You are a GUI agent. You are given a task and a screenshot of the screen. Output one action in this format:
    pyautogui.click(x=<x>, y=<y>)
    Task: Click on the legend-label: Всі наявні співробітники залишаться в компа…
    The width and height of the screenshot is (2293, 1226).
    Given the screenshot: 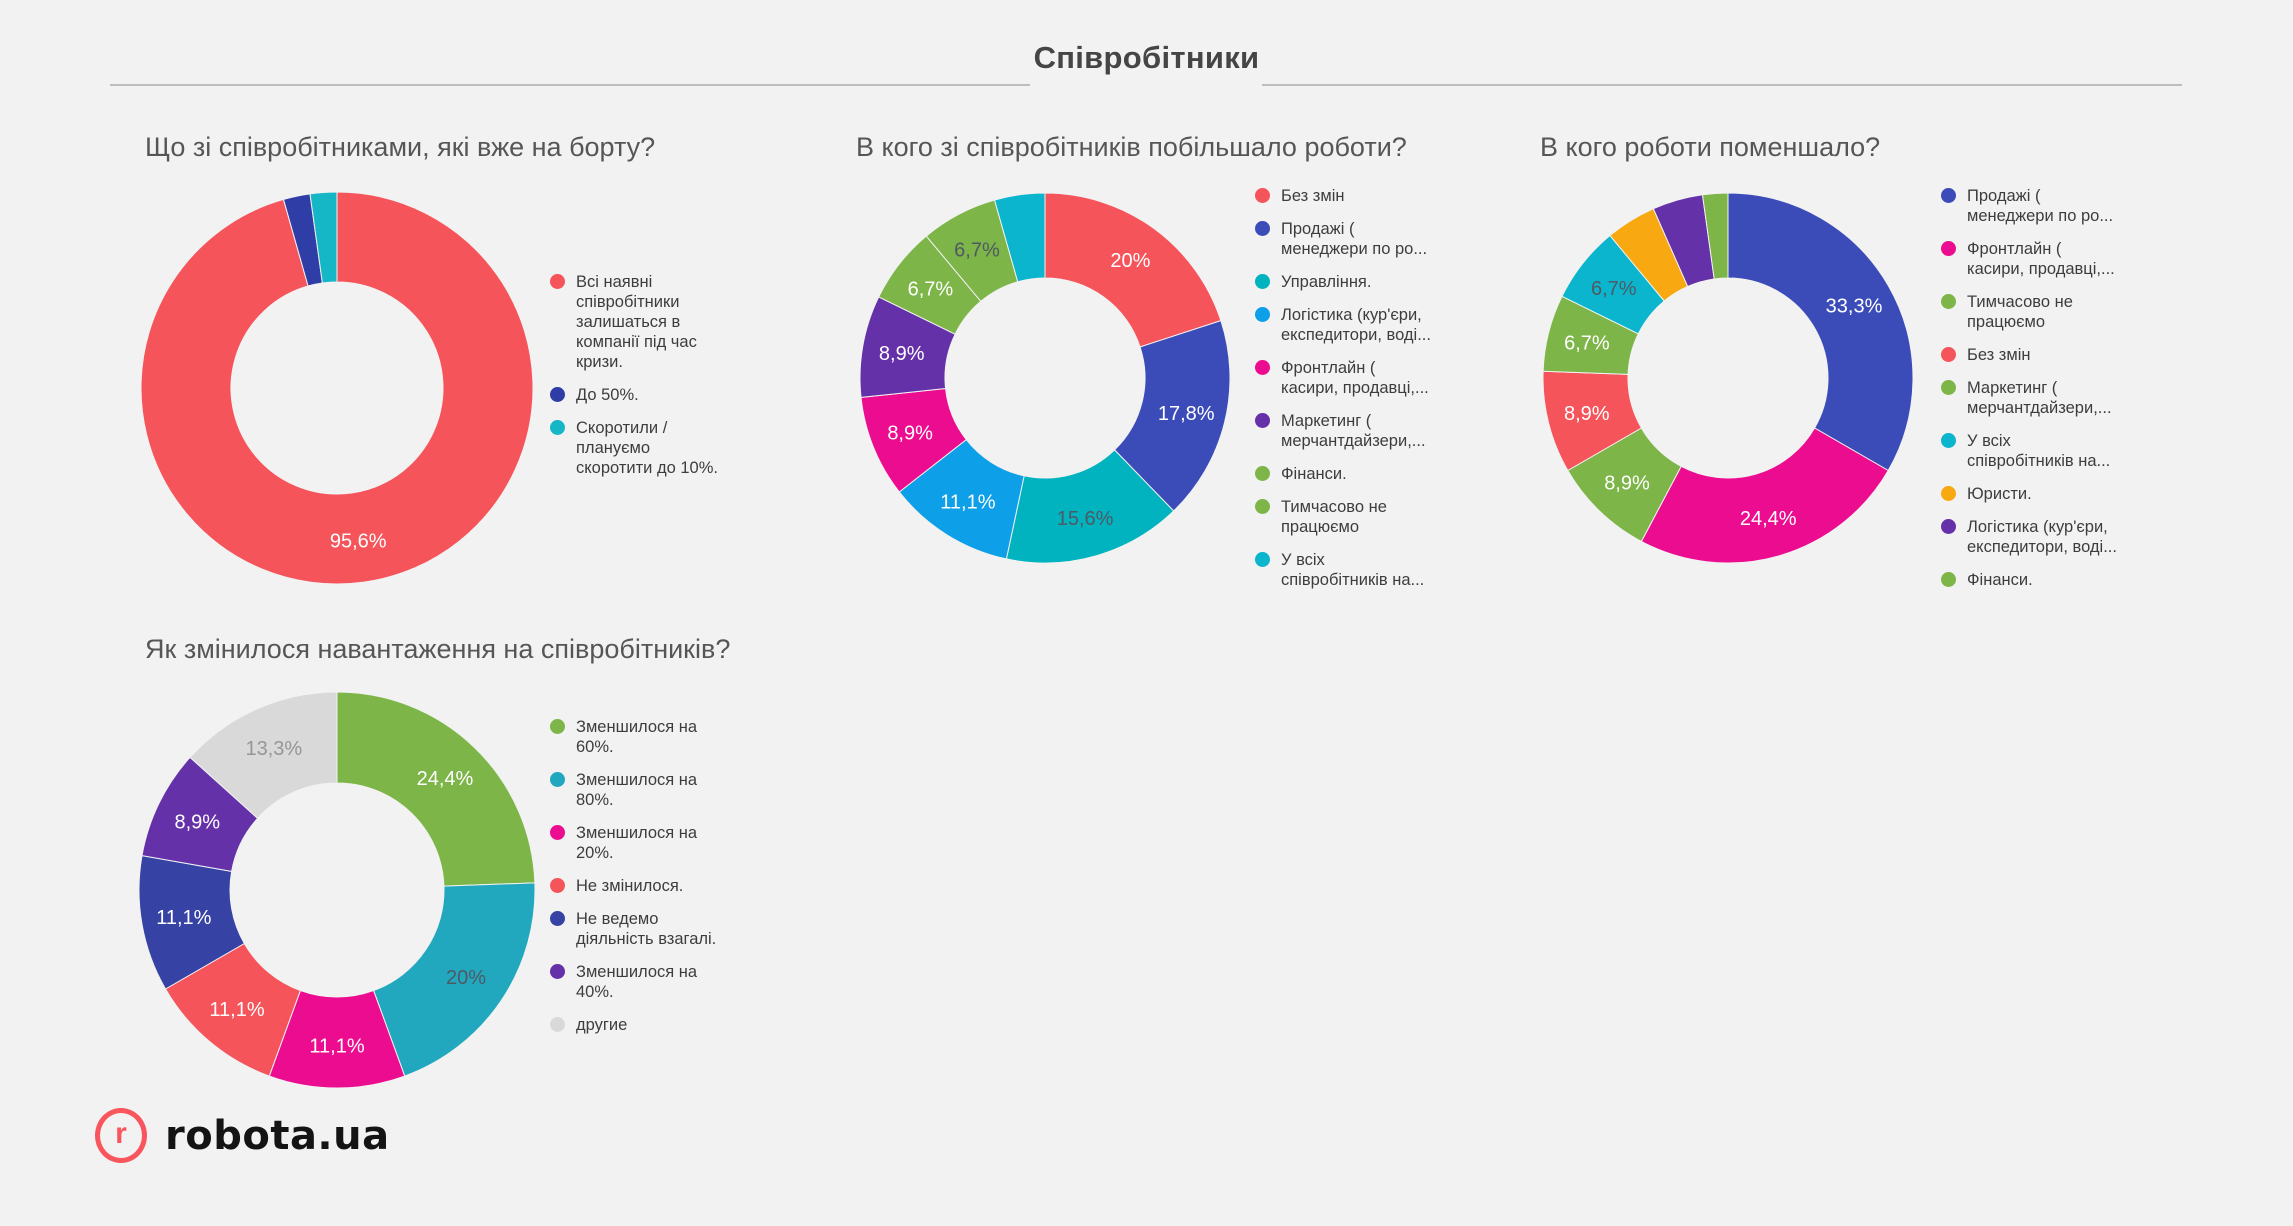 What is the action you would take?
    pyautogui.click(x=636, y=322)
    